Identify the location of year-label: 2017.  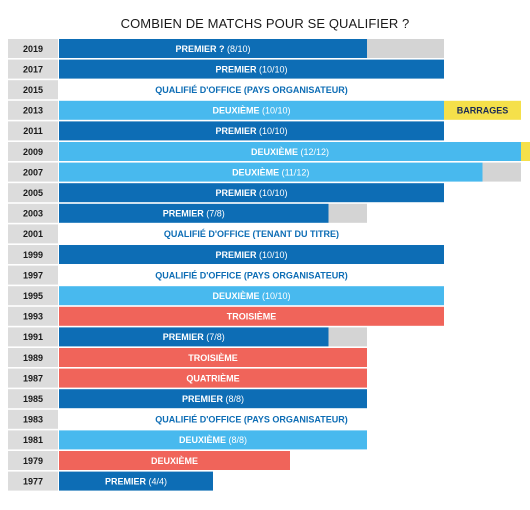
(33, 69).